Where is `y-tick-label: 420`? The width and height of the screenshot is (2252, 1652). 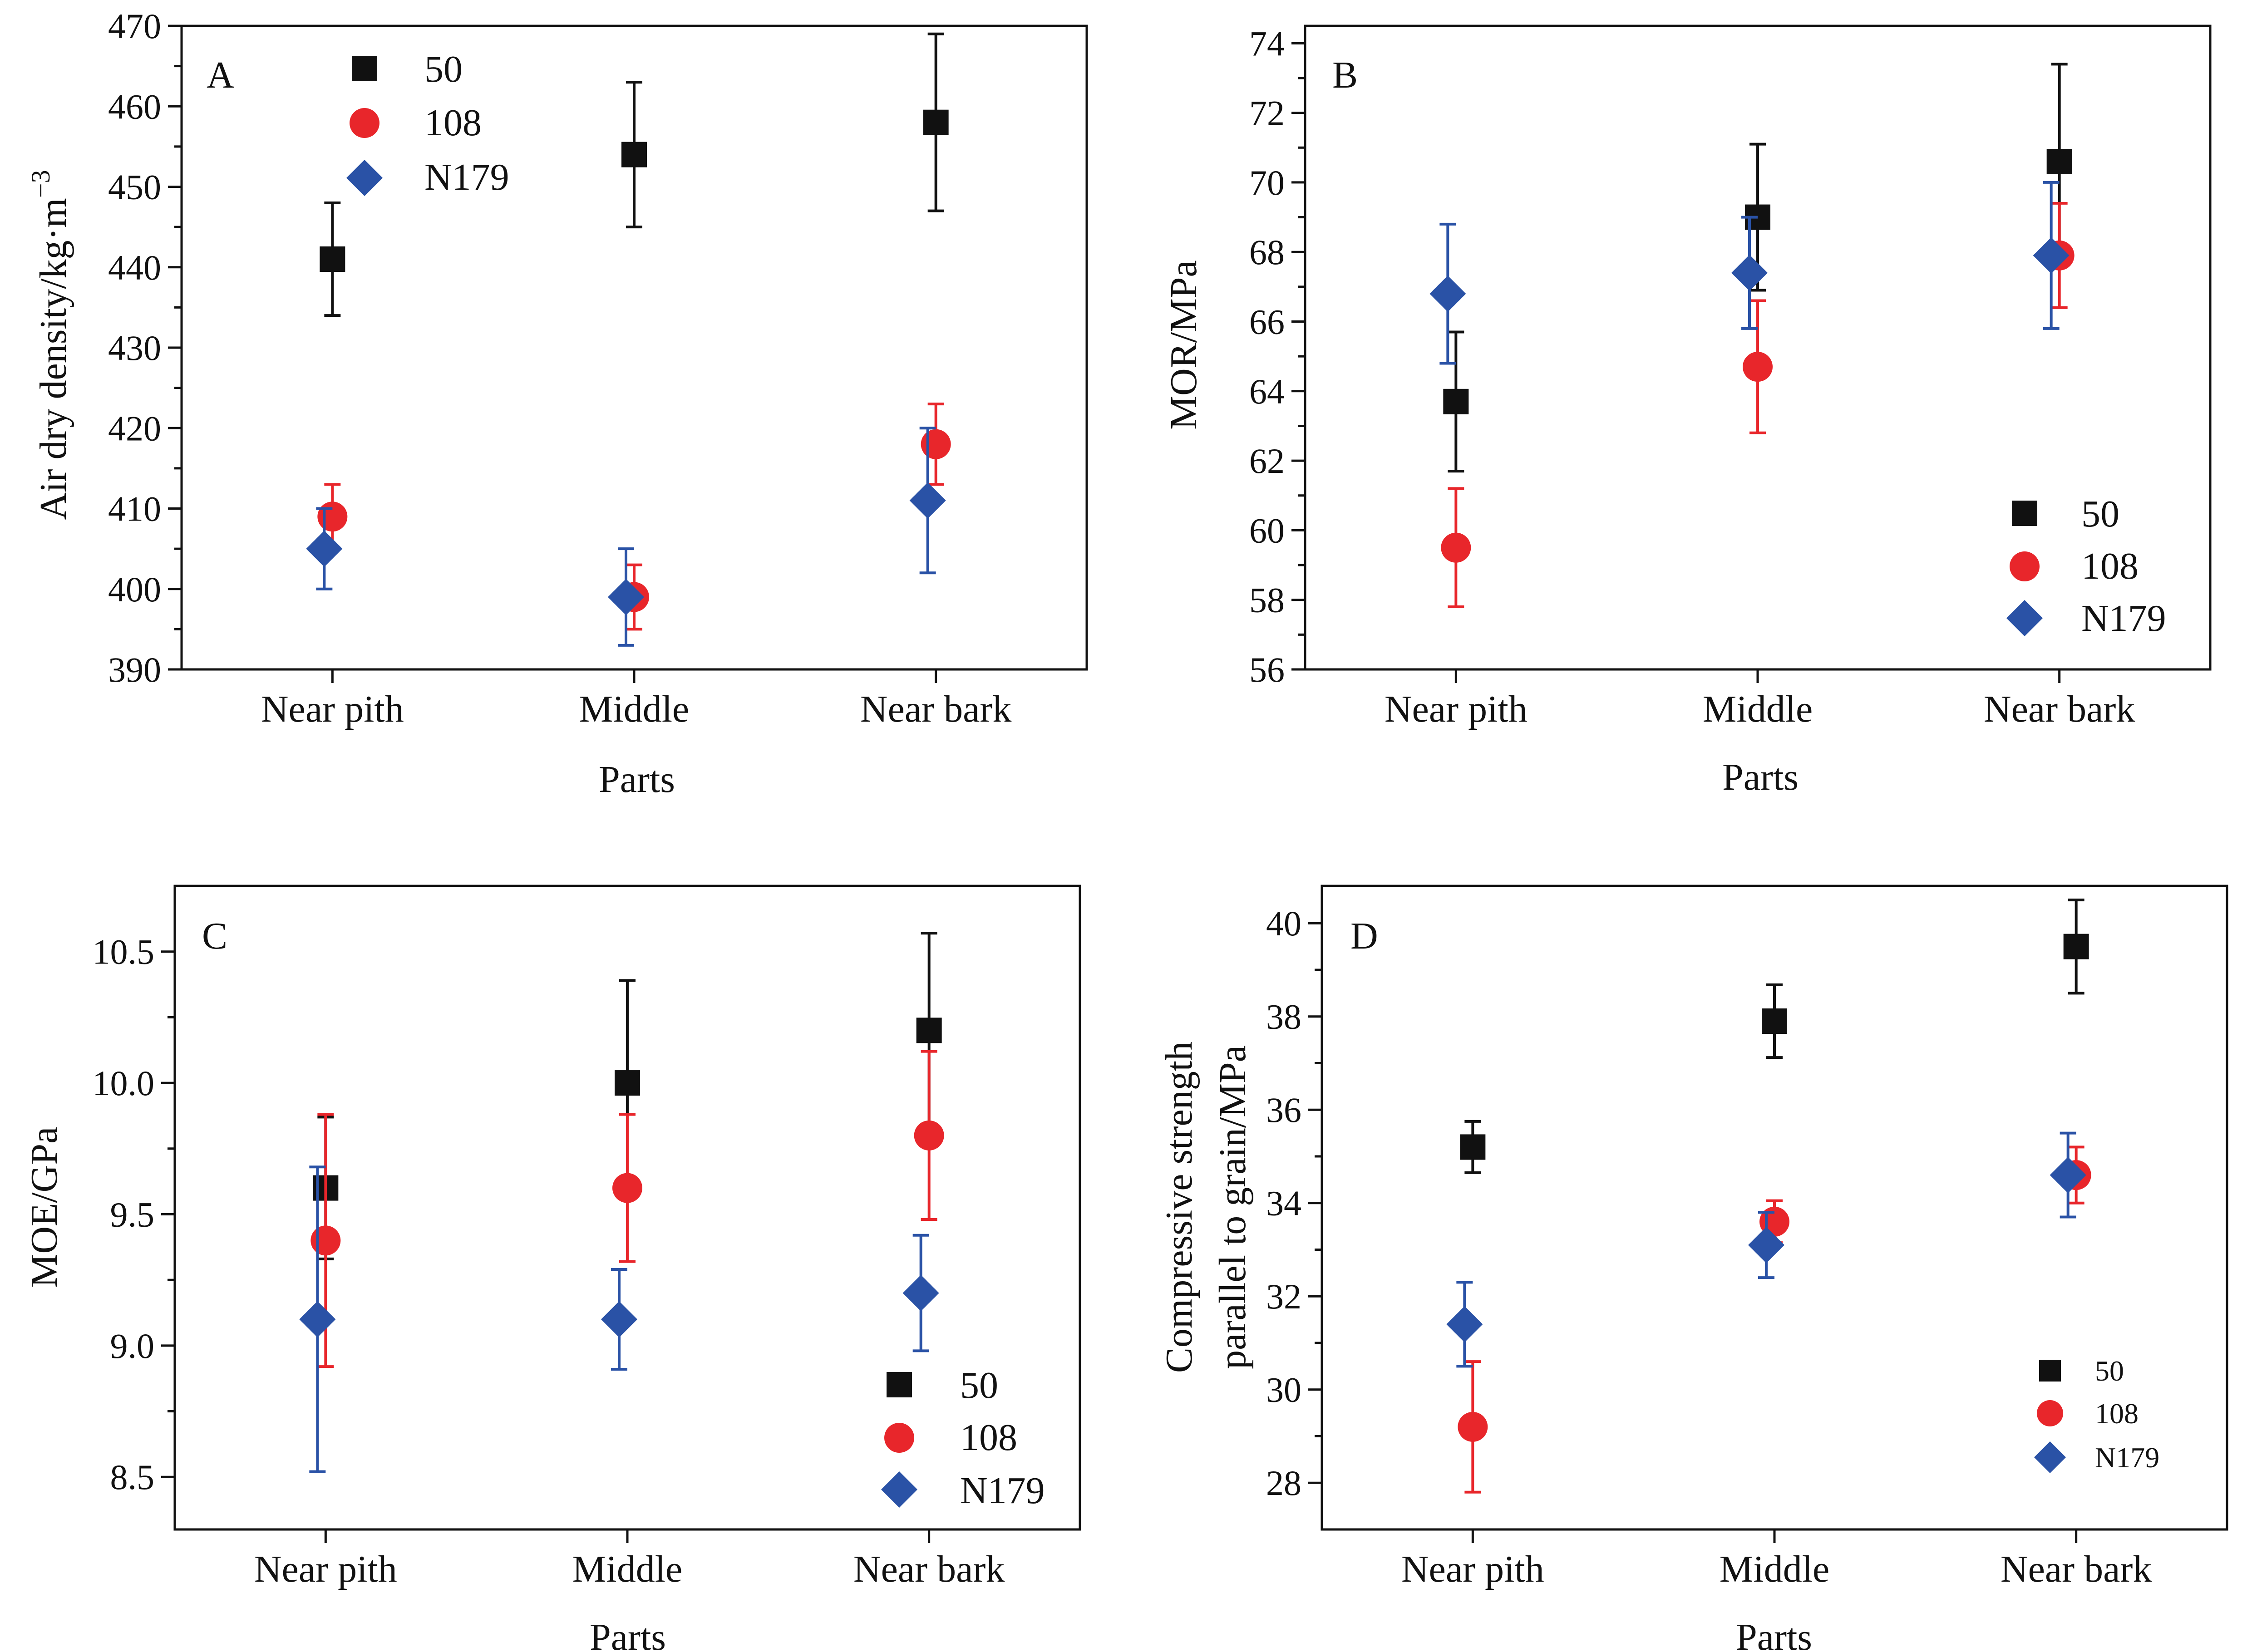 y-tick-label: 420 is located at coordinates (134, 428).